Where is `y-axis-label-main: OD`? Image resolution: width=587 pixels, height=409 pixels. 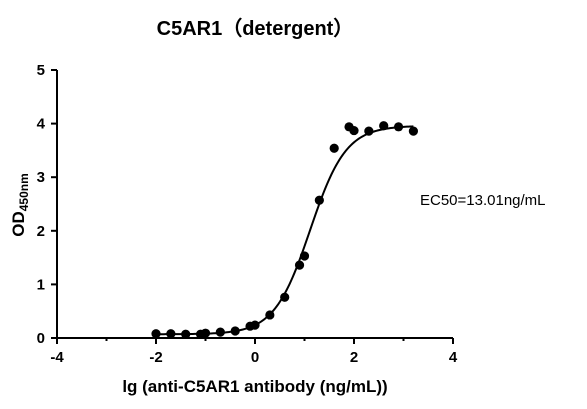 y-axis-label-main: OD is located at coordinates (18, 224).